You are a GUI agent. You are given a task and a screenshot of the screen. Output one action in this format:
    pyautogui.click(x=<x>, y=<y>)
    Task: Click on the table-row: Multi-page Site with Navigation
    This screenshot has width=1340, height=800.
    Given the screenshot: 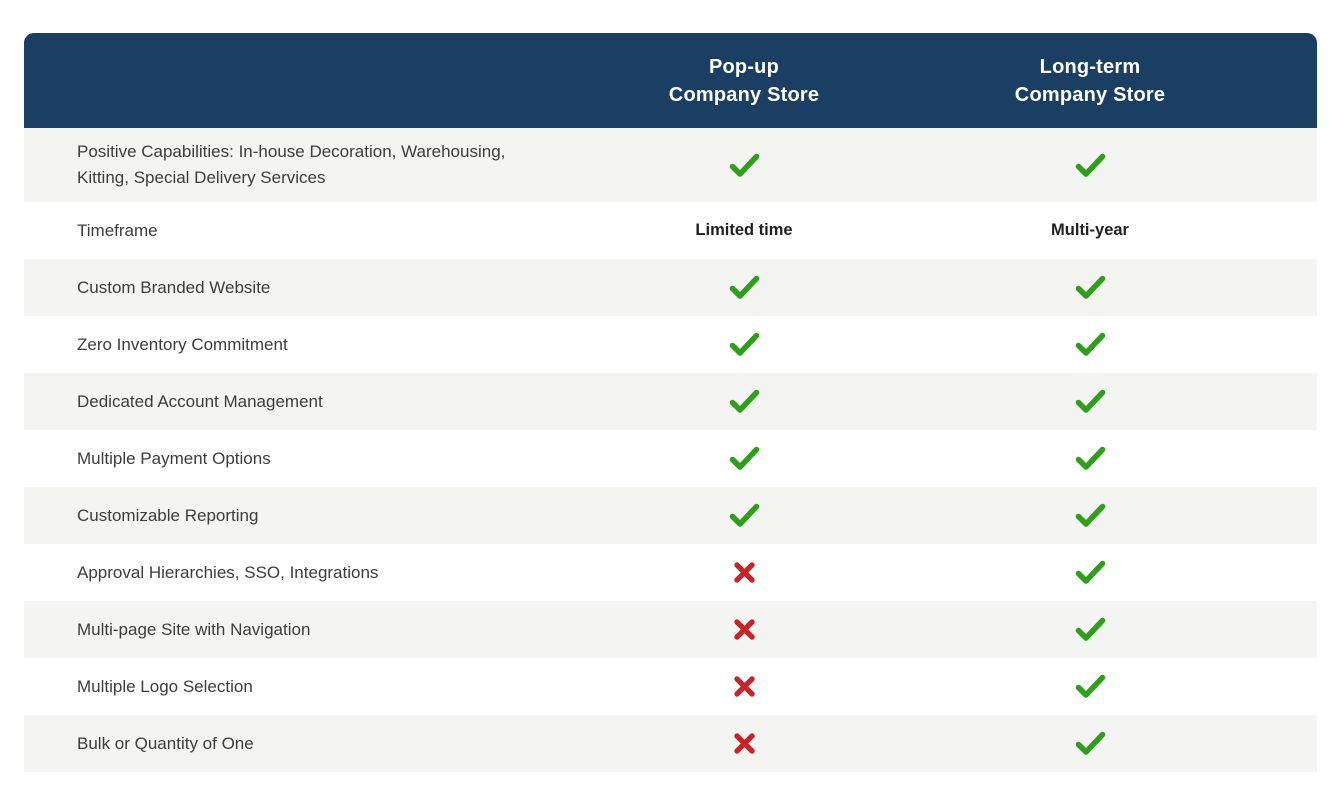 What is the action you would take?
    pyautogui.click(x=670, y=629)
    